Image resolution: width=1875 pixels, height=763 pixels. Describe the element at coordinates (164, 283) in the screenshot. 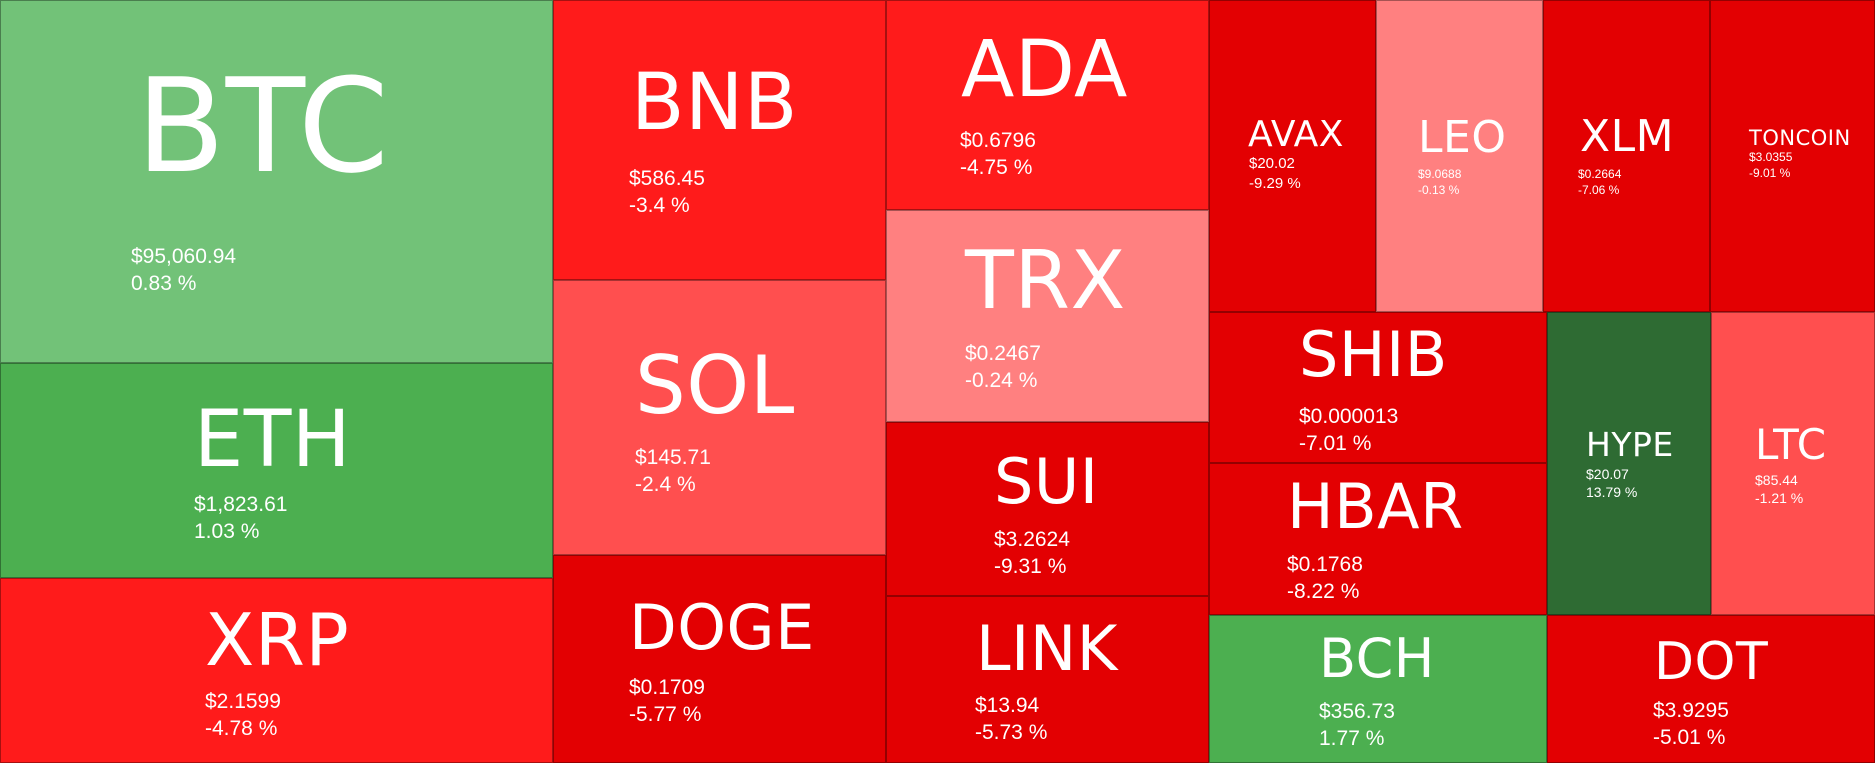

I see `coin-change: 0.83 %` at that location.